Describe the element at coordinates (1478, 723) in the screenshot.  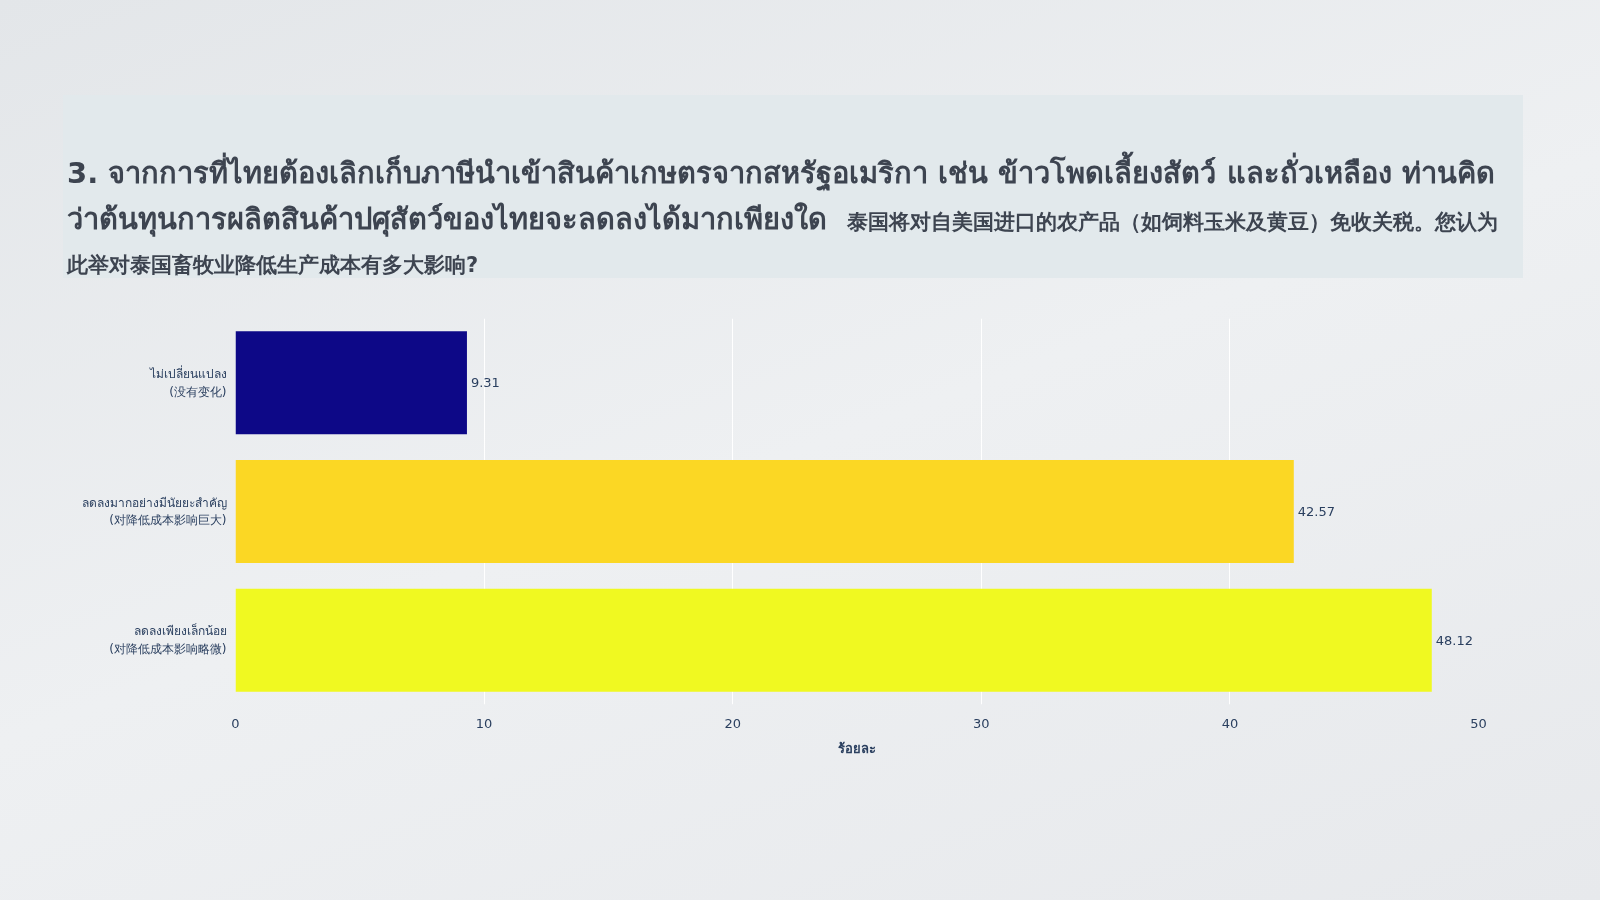
I see `x-tick-label: 50` at that location.